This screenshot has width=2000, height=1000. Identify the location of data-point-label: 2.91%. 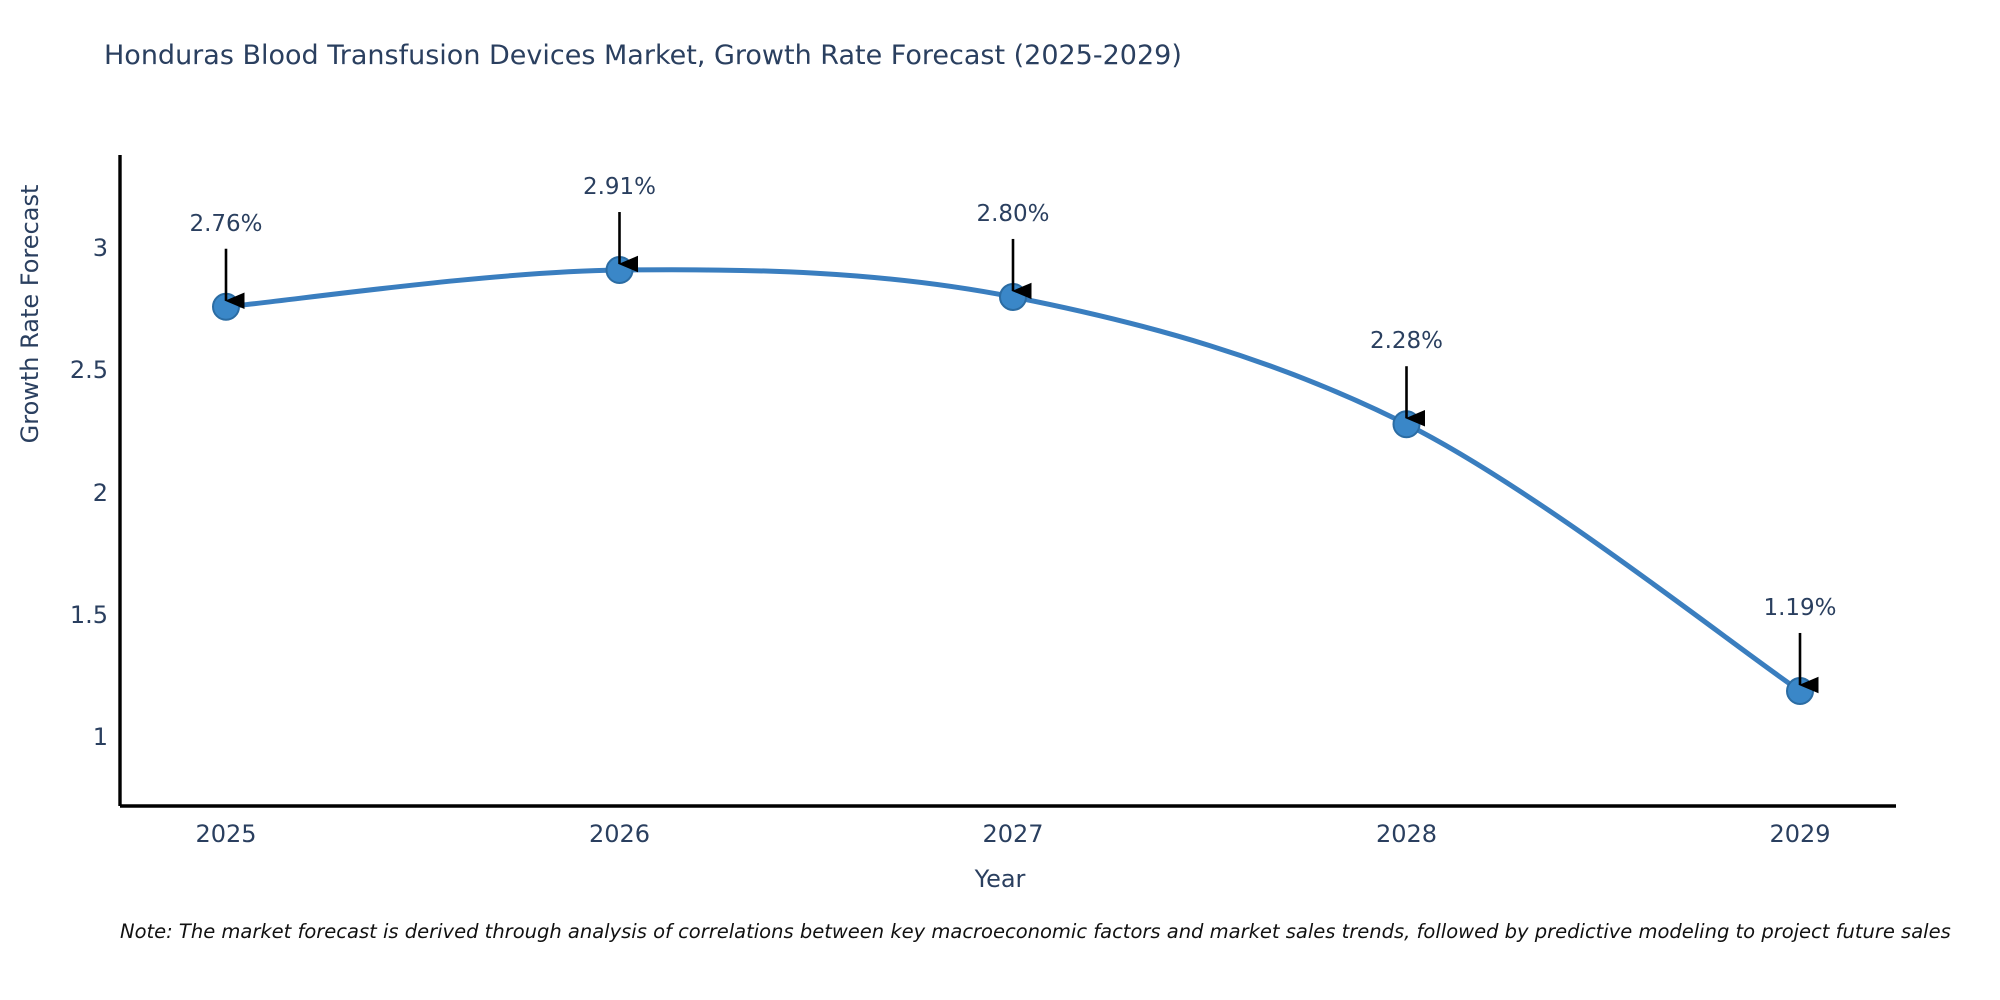
(619, 187).